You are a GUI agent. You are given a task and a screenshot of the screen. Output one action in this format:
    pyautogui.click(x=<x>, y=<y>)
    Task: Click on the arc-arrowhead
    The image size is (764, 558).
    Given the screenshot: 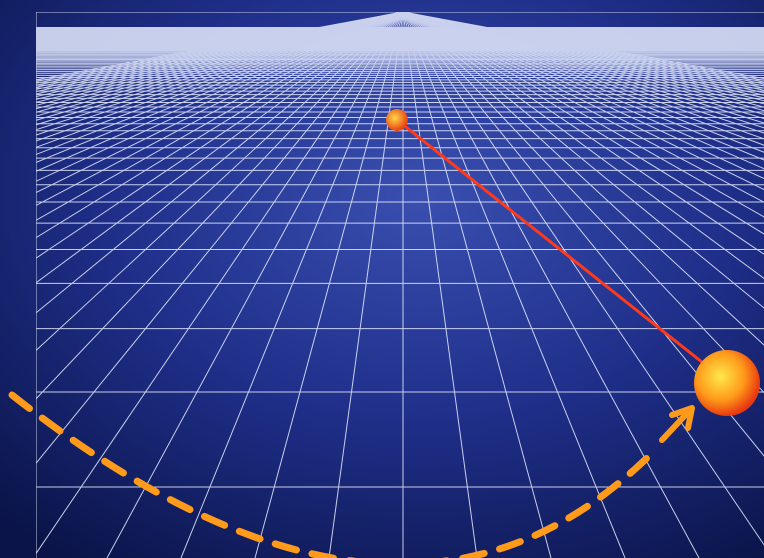 What is the action you would take?
    pyautogui.click(x=677, y=424)
    